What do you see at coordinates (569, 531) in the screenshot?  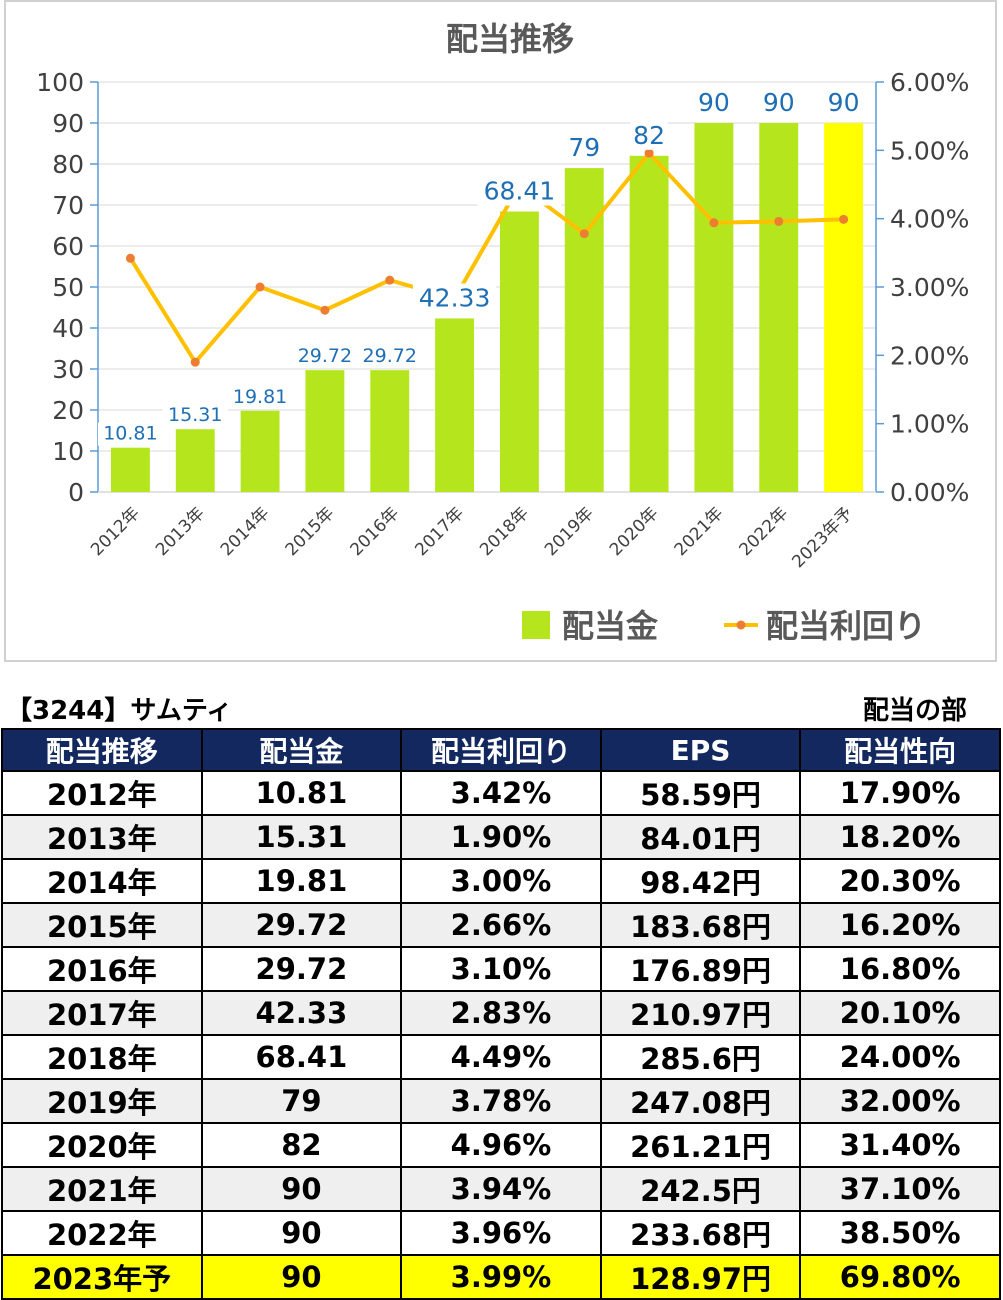 I see `x-tick-label: 2019年` at bounding box center [569, 531].